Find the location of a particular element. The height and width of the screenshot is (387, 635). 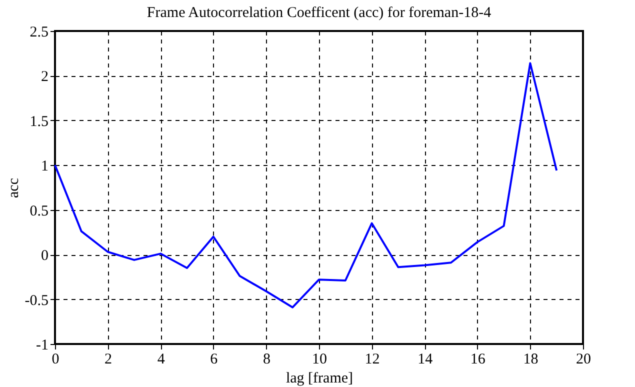

y-tick-label: 2 is located at coordinates (44, 77).